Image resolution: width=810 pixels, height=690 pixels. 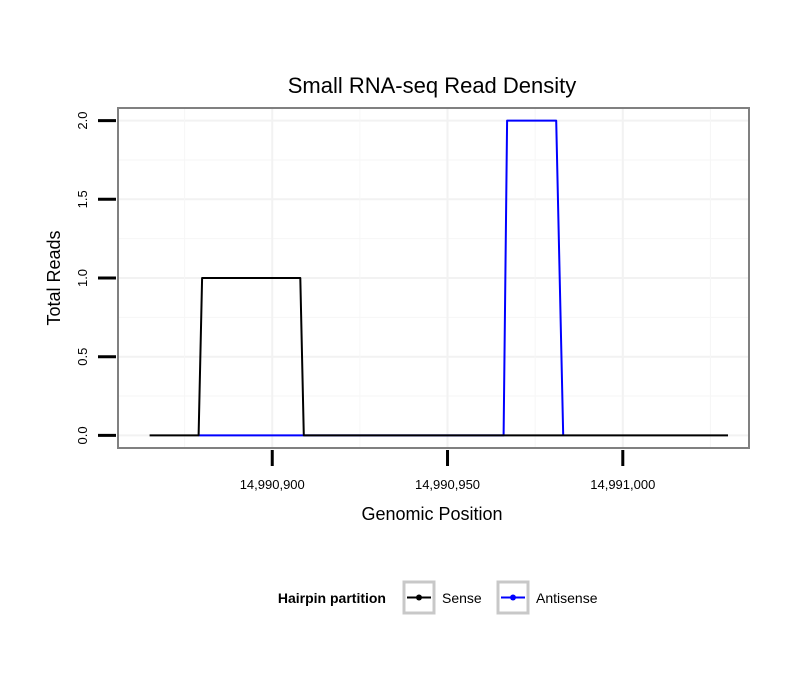 What do you see at coordinates (432, 85) in the screenshot?
I see `chart-title: Small RNA-seq Read Density` at bounding box center [432, 85].